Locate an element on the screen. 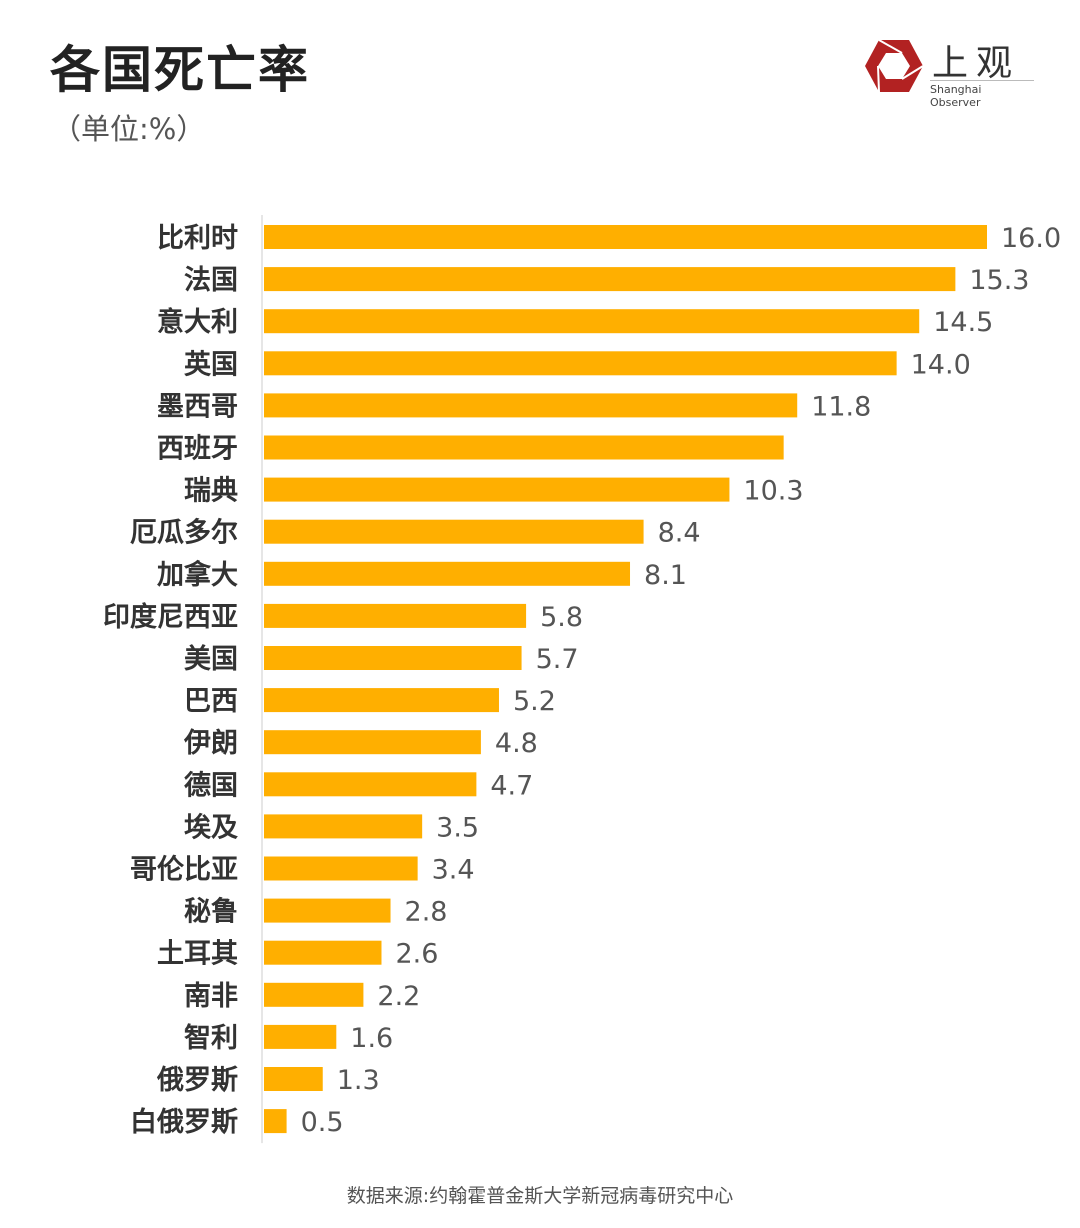 The image size is (1080, 1228). data-label: 16.0 is located at coordinates (1031, 238).